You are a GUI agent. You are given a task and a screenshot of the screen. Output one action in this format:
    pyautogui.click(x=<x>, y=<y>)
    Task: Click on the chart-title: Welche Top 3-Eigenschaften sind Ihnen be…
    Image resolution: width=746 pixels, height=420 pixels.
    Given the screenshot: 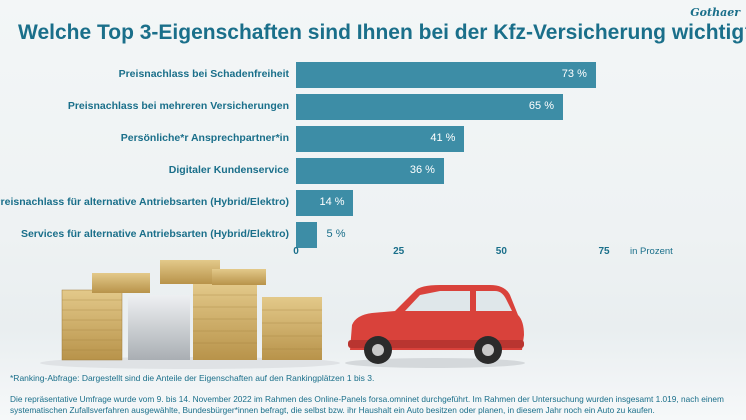 What is the action you would take?
    pyautogui.click(x=382, y=31)
    